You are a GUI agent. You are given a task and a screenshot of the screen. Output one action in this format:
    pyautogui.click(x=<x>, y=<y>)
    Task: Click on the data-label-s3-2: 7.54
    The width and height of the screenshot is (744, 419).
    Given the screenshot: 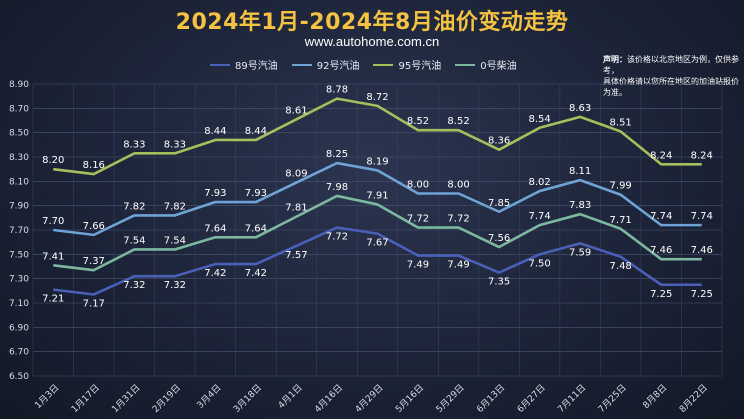 What is the action you would take?
    pyautogui.click(x=134, y=240)
    